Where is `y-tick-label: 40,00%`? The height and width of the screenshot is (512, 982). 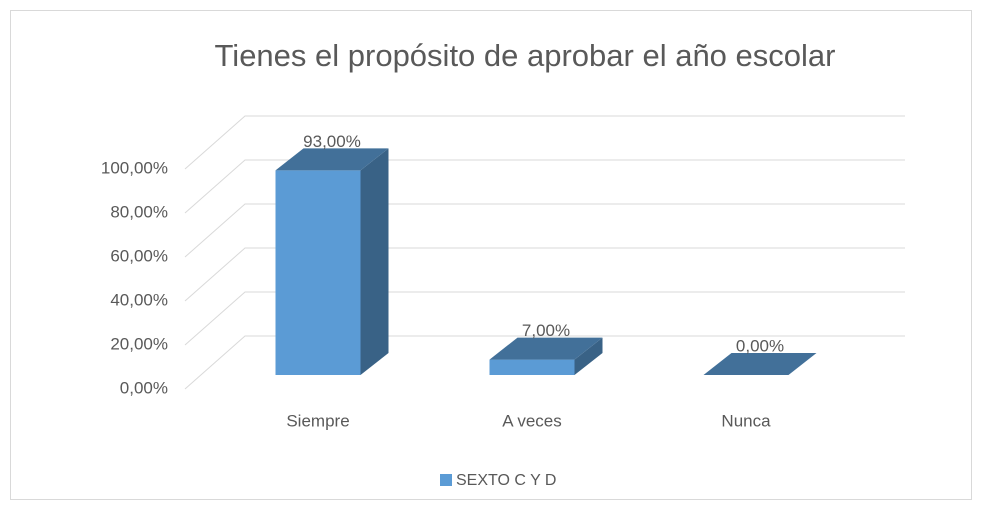
y-tick-label: 40,00% is located at coordinates (139, 299).